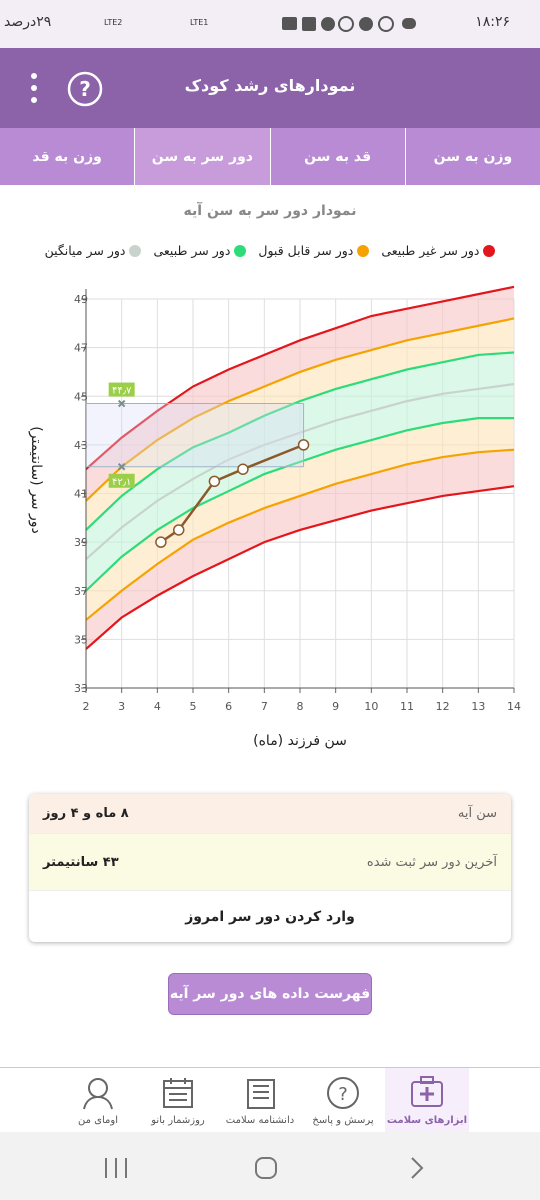 This screenshot has height=1200, width=540. I want to click on info-value: ۸ ماه و ۴ روز, so click(86, 813).